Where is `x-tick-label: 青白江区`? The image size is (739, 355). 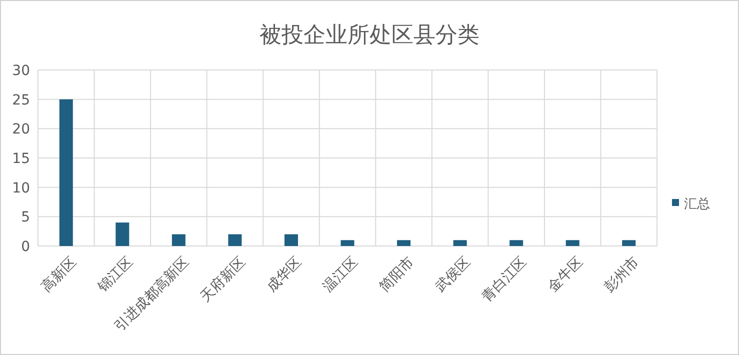
x-tick-label: 青白江区 is located at coordinates (504, 280).